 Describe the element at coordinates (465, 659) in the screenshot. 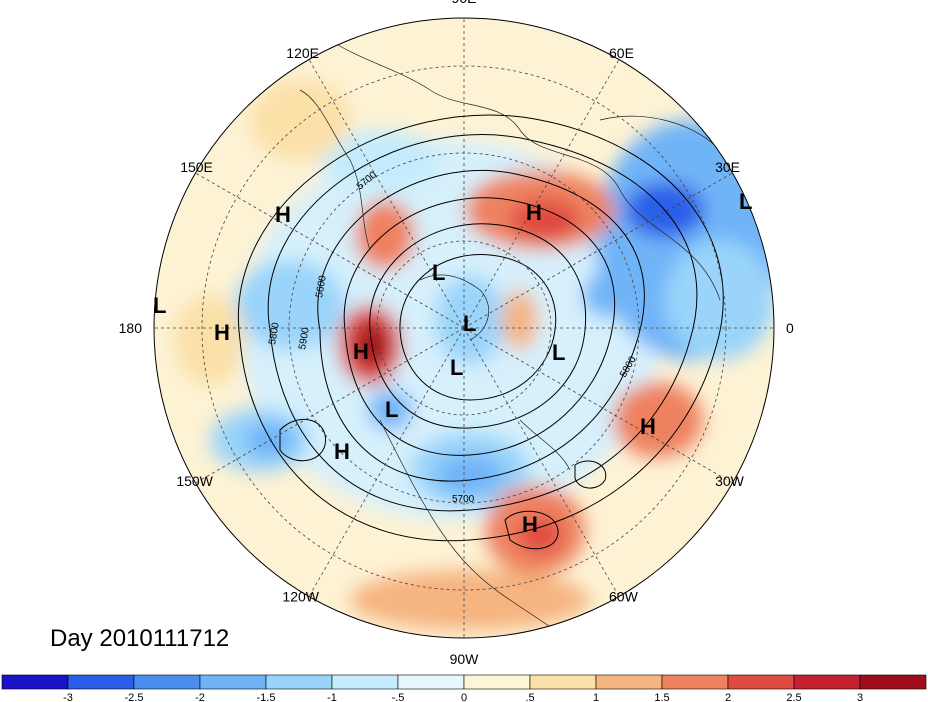

I see `longitude-label: 90W` at that location.